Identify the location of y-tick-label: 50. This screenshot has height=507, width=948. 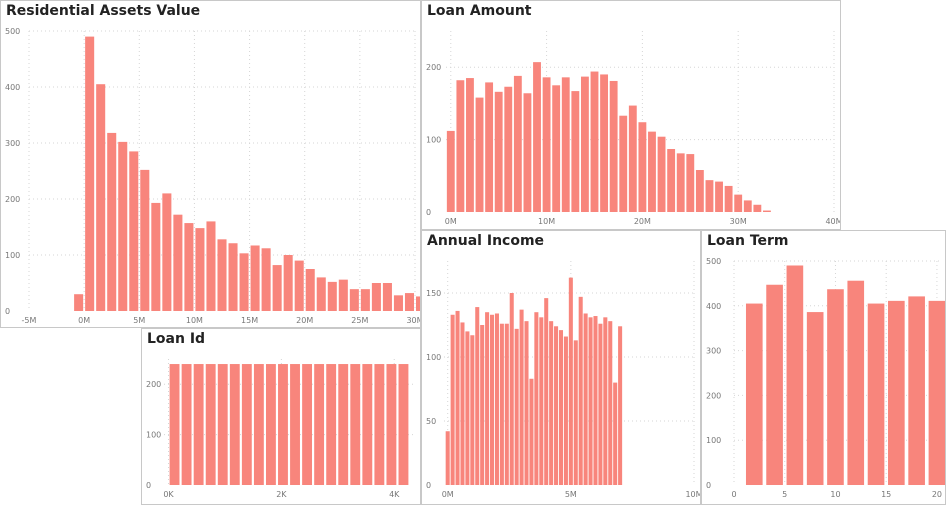
(431, 421).